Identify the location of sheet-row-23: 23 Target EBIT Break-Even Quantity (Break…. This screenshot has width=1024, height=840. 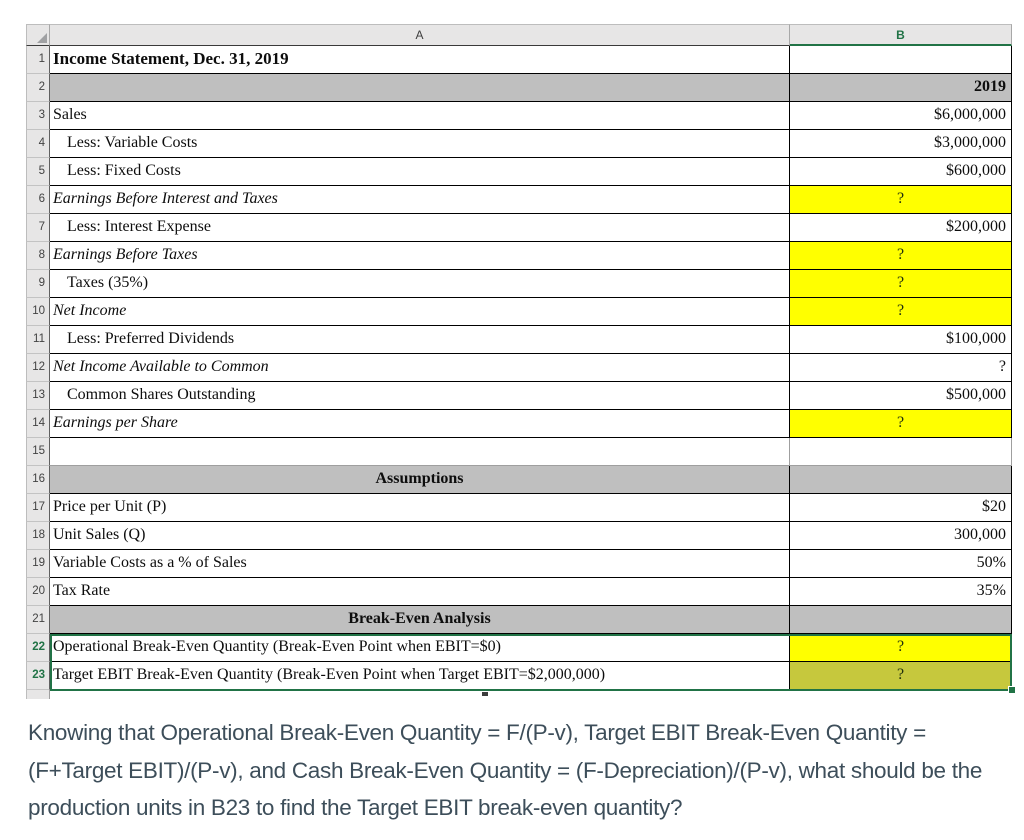
(519, 676).